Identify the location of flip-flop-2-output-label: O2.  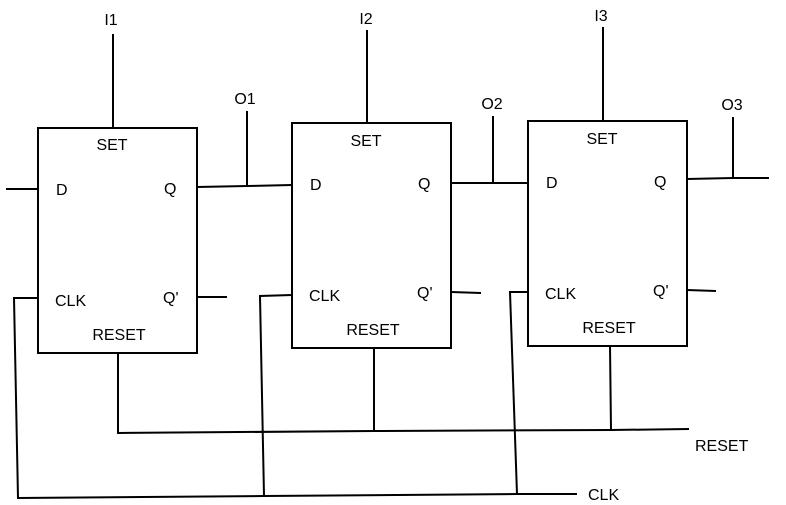
(491, 104).